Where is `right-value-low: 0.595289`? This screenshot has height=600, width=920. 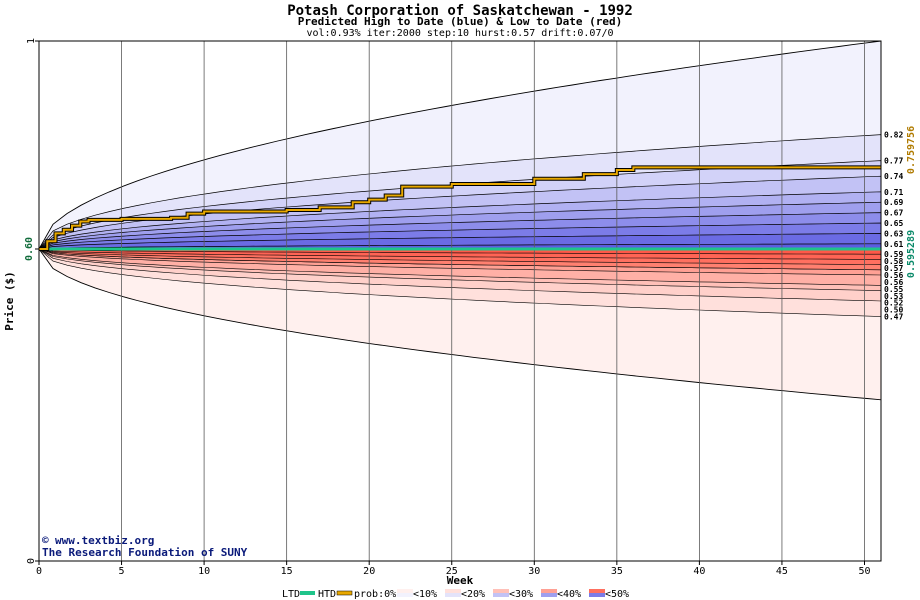 right-value-low: 0.595289 is located at coordinates (911, 254).